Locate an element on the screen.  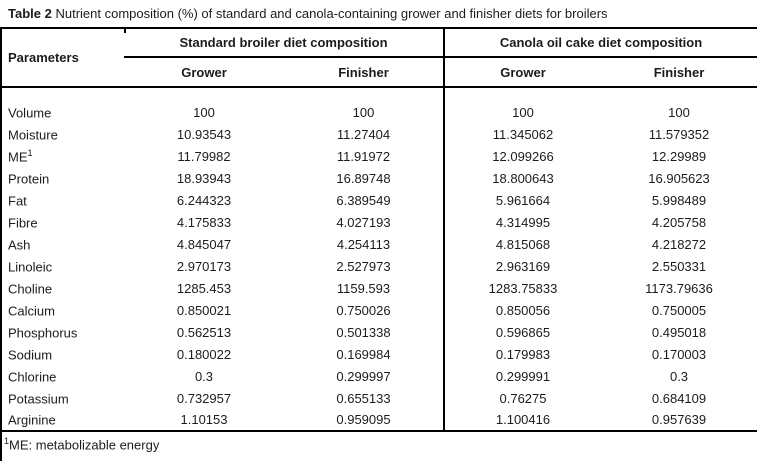
param-label: Chlorine is located at coordinates (32, 377).